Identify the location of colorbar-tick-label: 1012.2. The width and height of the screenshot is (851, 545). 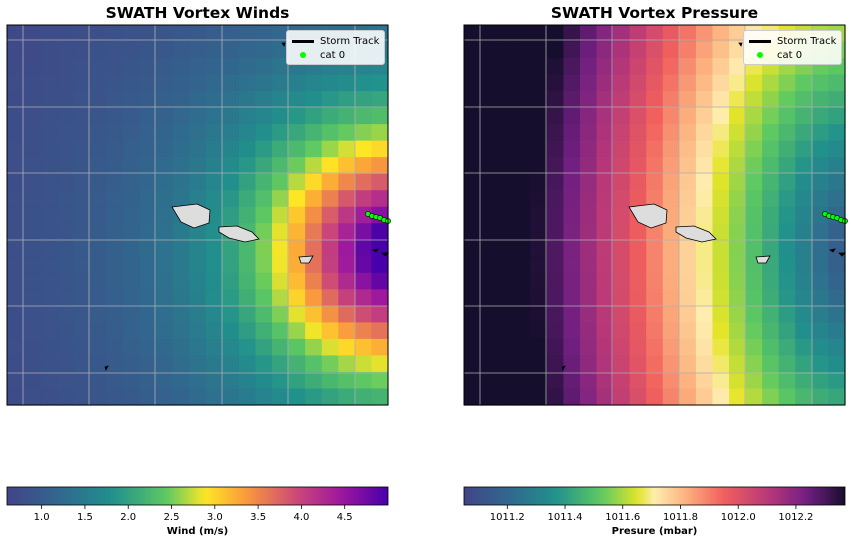
(795, 517).